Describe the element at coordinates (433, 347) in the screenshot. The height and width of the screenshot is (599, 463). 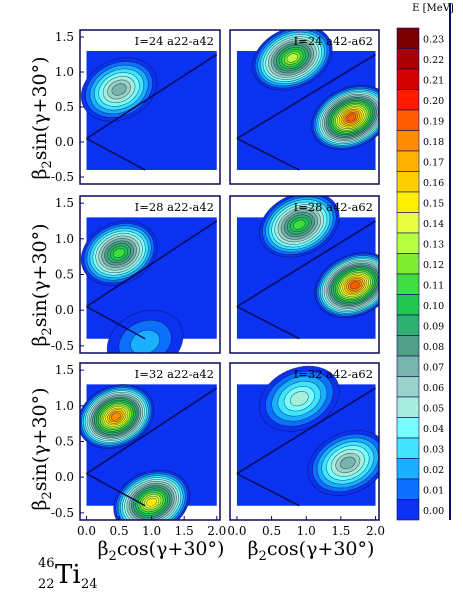
I see `colorbar-tick-label: 0.08` at that location.